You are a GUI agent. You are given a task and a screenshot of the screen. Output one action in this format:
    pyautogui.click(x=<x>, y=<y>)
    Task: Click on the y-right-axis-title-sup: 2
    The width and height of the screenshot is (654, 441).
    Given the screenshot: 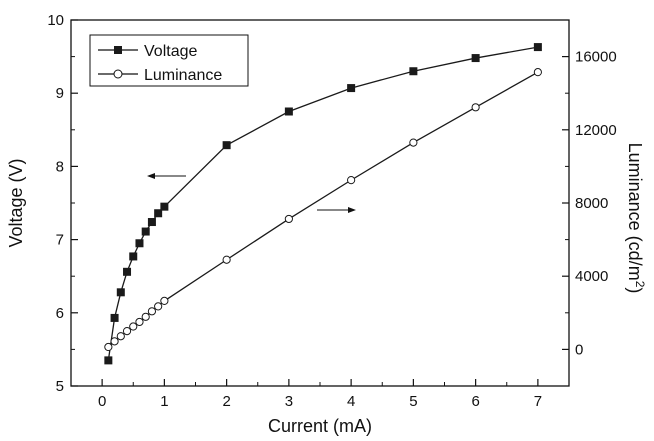 What is the action you would take?
    pyautogui.click(x=640, y=284)
    